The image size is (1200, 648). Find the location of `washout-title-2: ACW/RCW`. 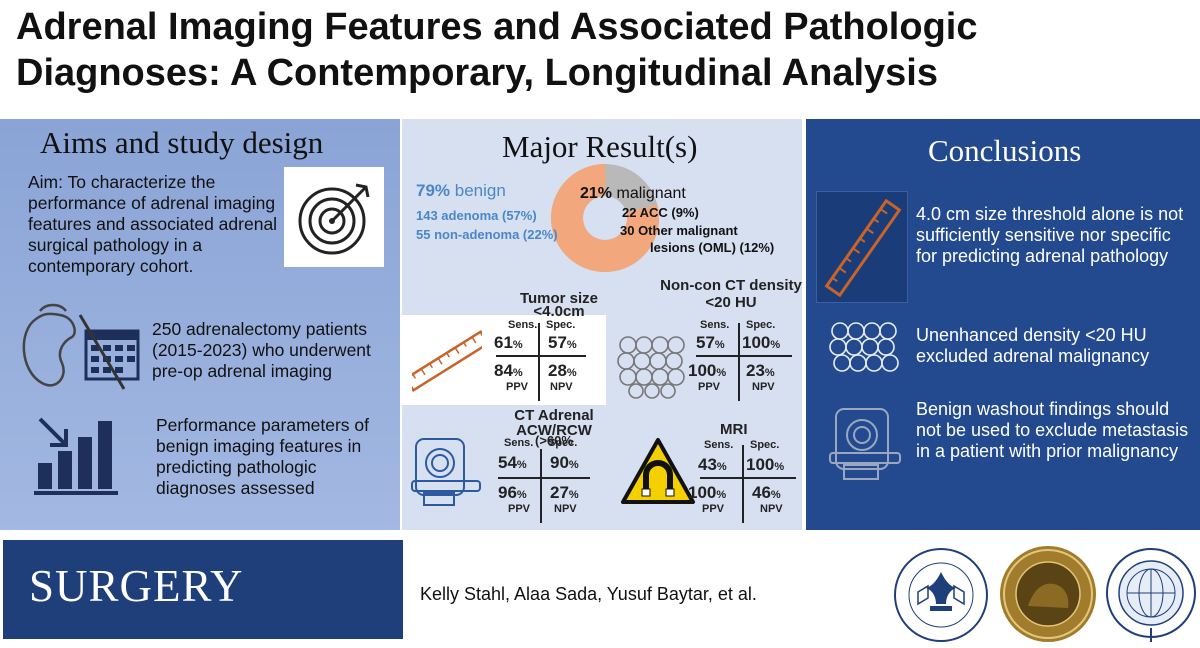

washout-title-2: ACW/RCW is located at coordinates (554, 430).